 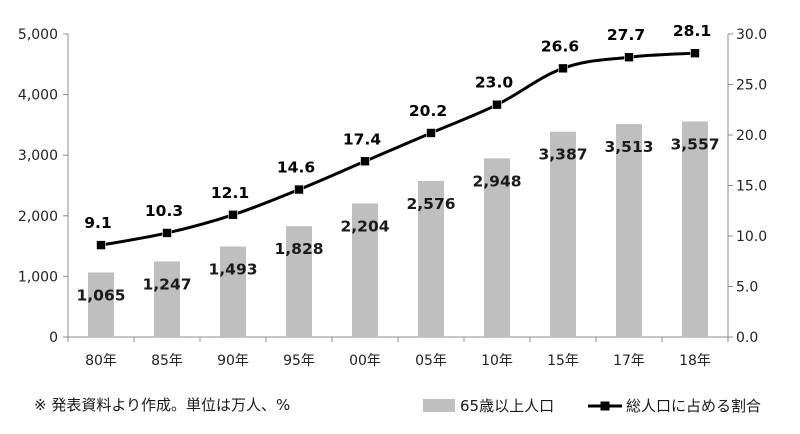 What do you see at coordinates (692, 31) in the screenshot?
I see `line-data-label: 28.1` at bounding box center [692, 31].